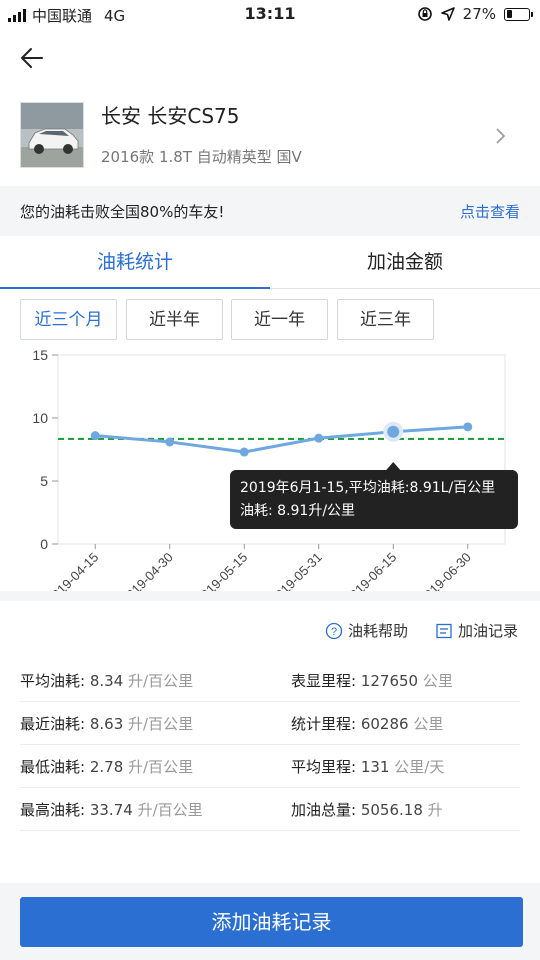 This screenshot has height=960, width=540. Describe the element at coordinates (201, 157) in the screenshot. I see `car-spec: 2016款 1.8T 自动精英型 国V` at that location.